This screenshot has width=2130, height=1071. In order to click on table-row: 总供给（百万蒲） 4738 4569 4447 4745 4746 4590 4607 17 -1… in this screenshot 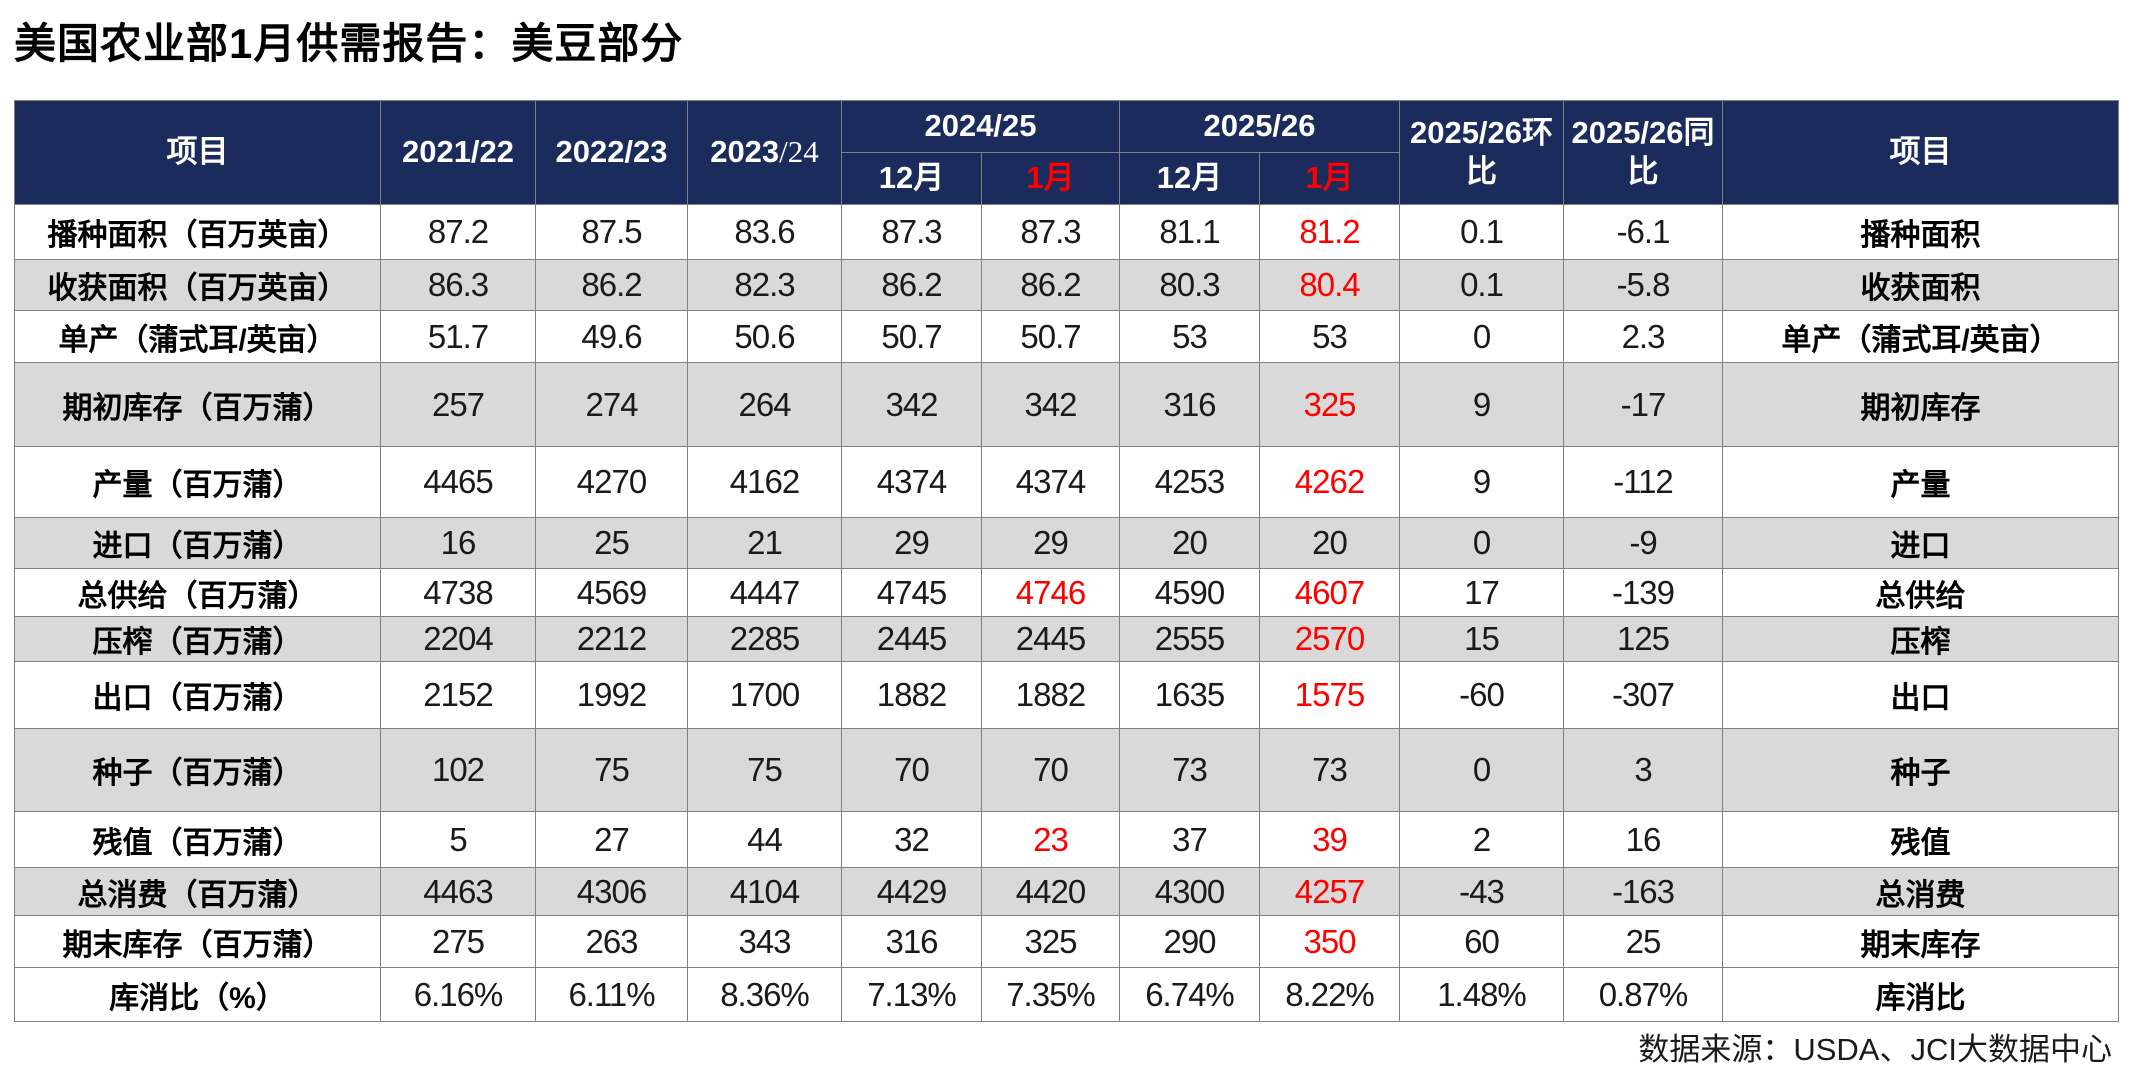, I will do `click(1066, 592)`.